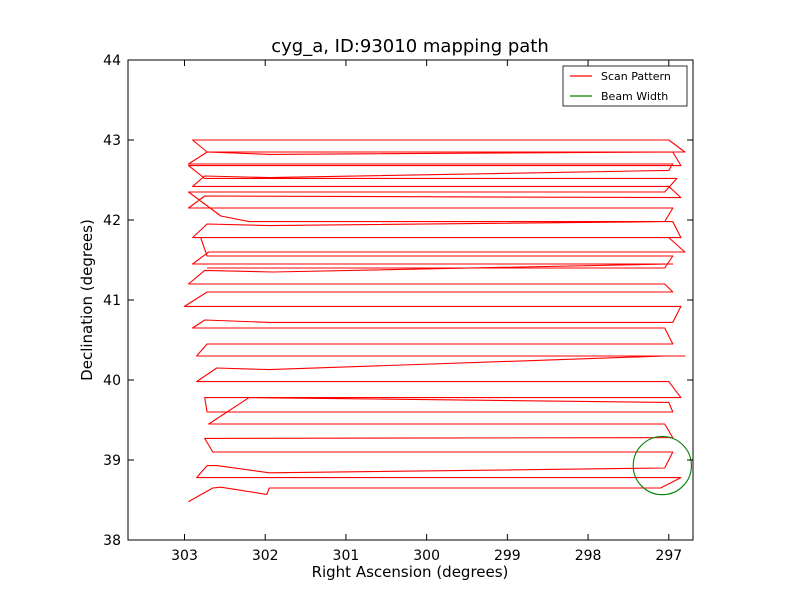  What do you see at coordinates (184, 556) in the screenshot?
I see `x-tick-label: 303` at bounding box center [184, 556].